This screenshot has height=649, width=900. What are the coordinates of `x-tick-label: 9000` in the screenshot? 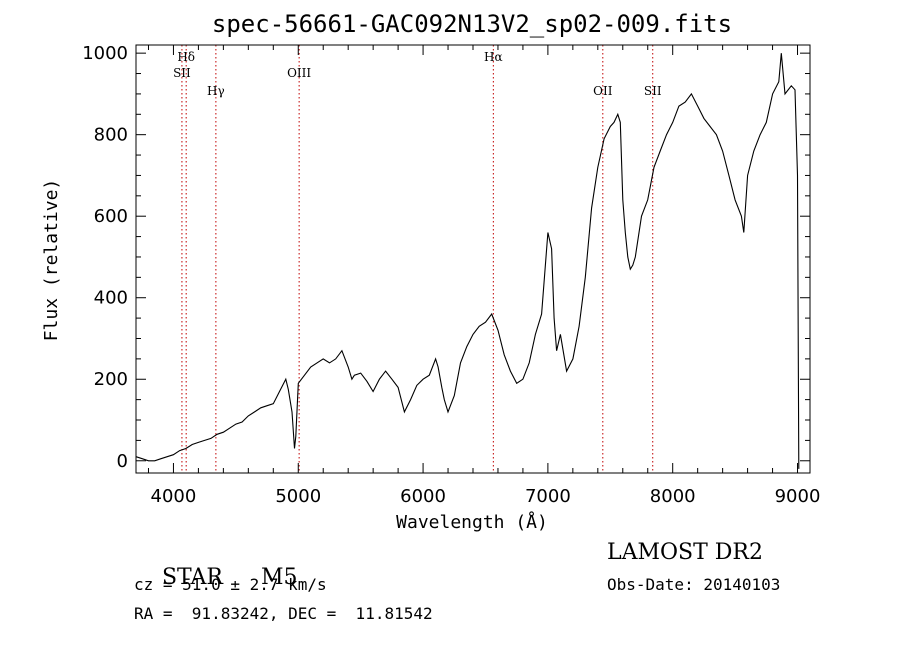 It's located at (798, 496).